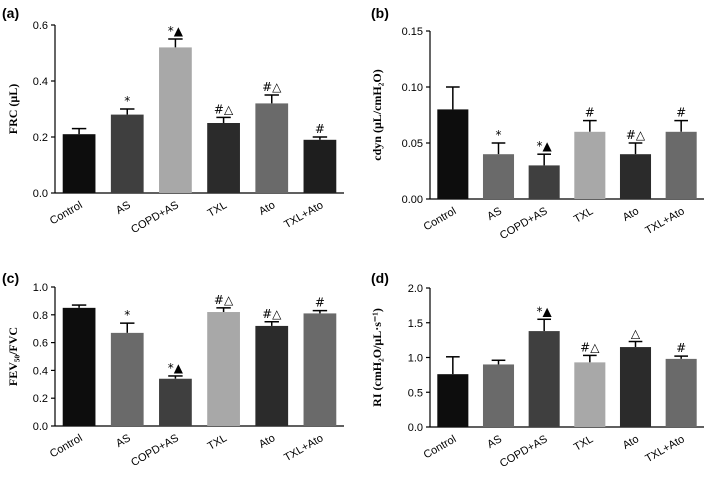  What do you see at coordinates (377, 114) in the screenshot?
I see `y-axis-title: cdyn (μL/cmH₂O)` at bounding box center [377, 114].